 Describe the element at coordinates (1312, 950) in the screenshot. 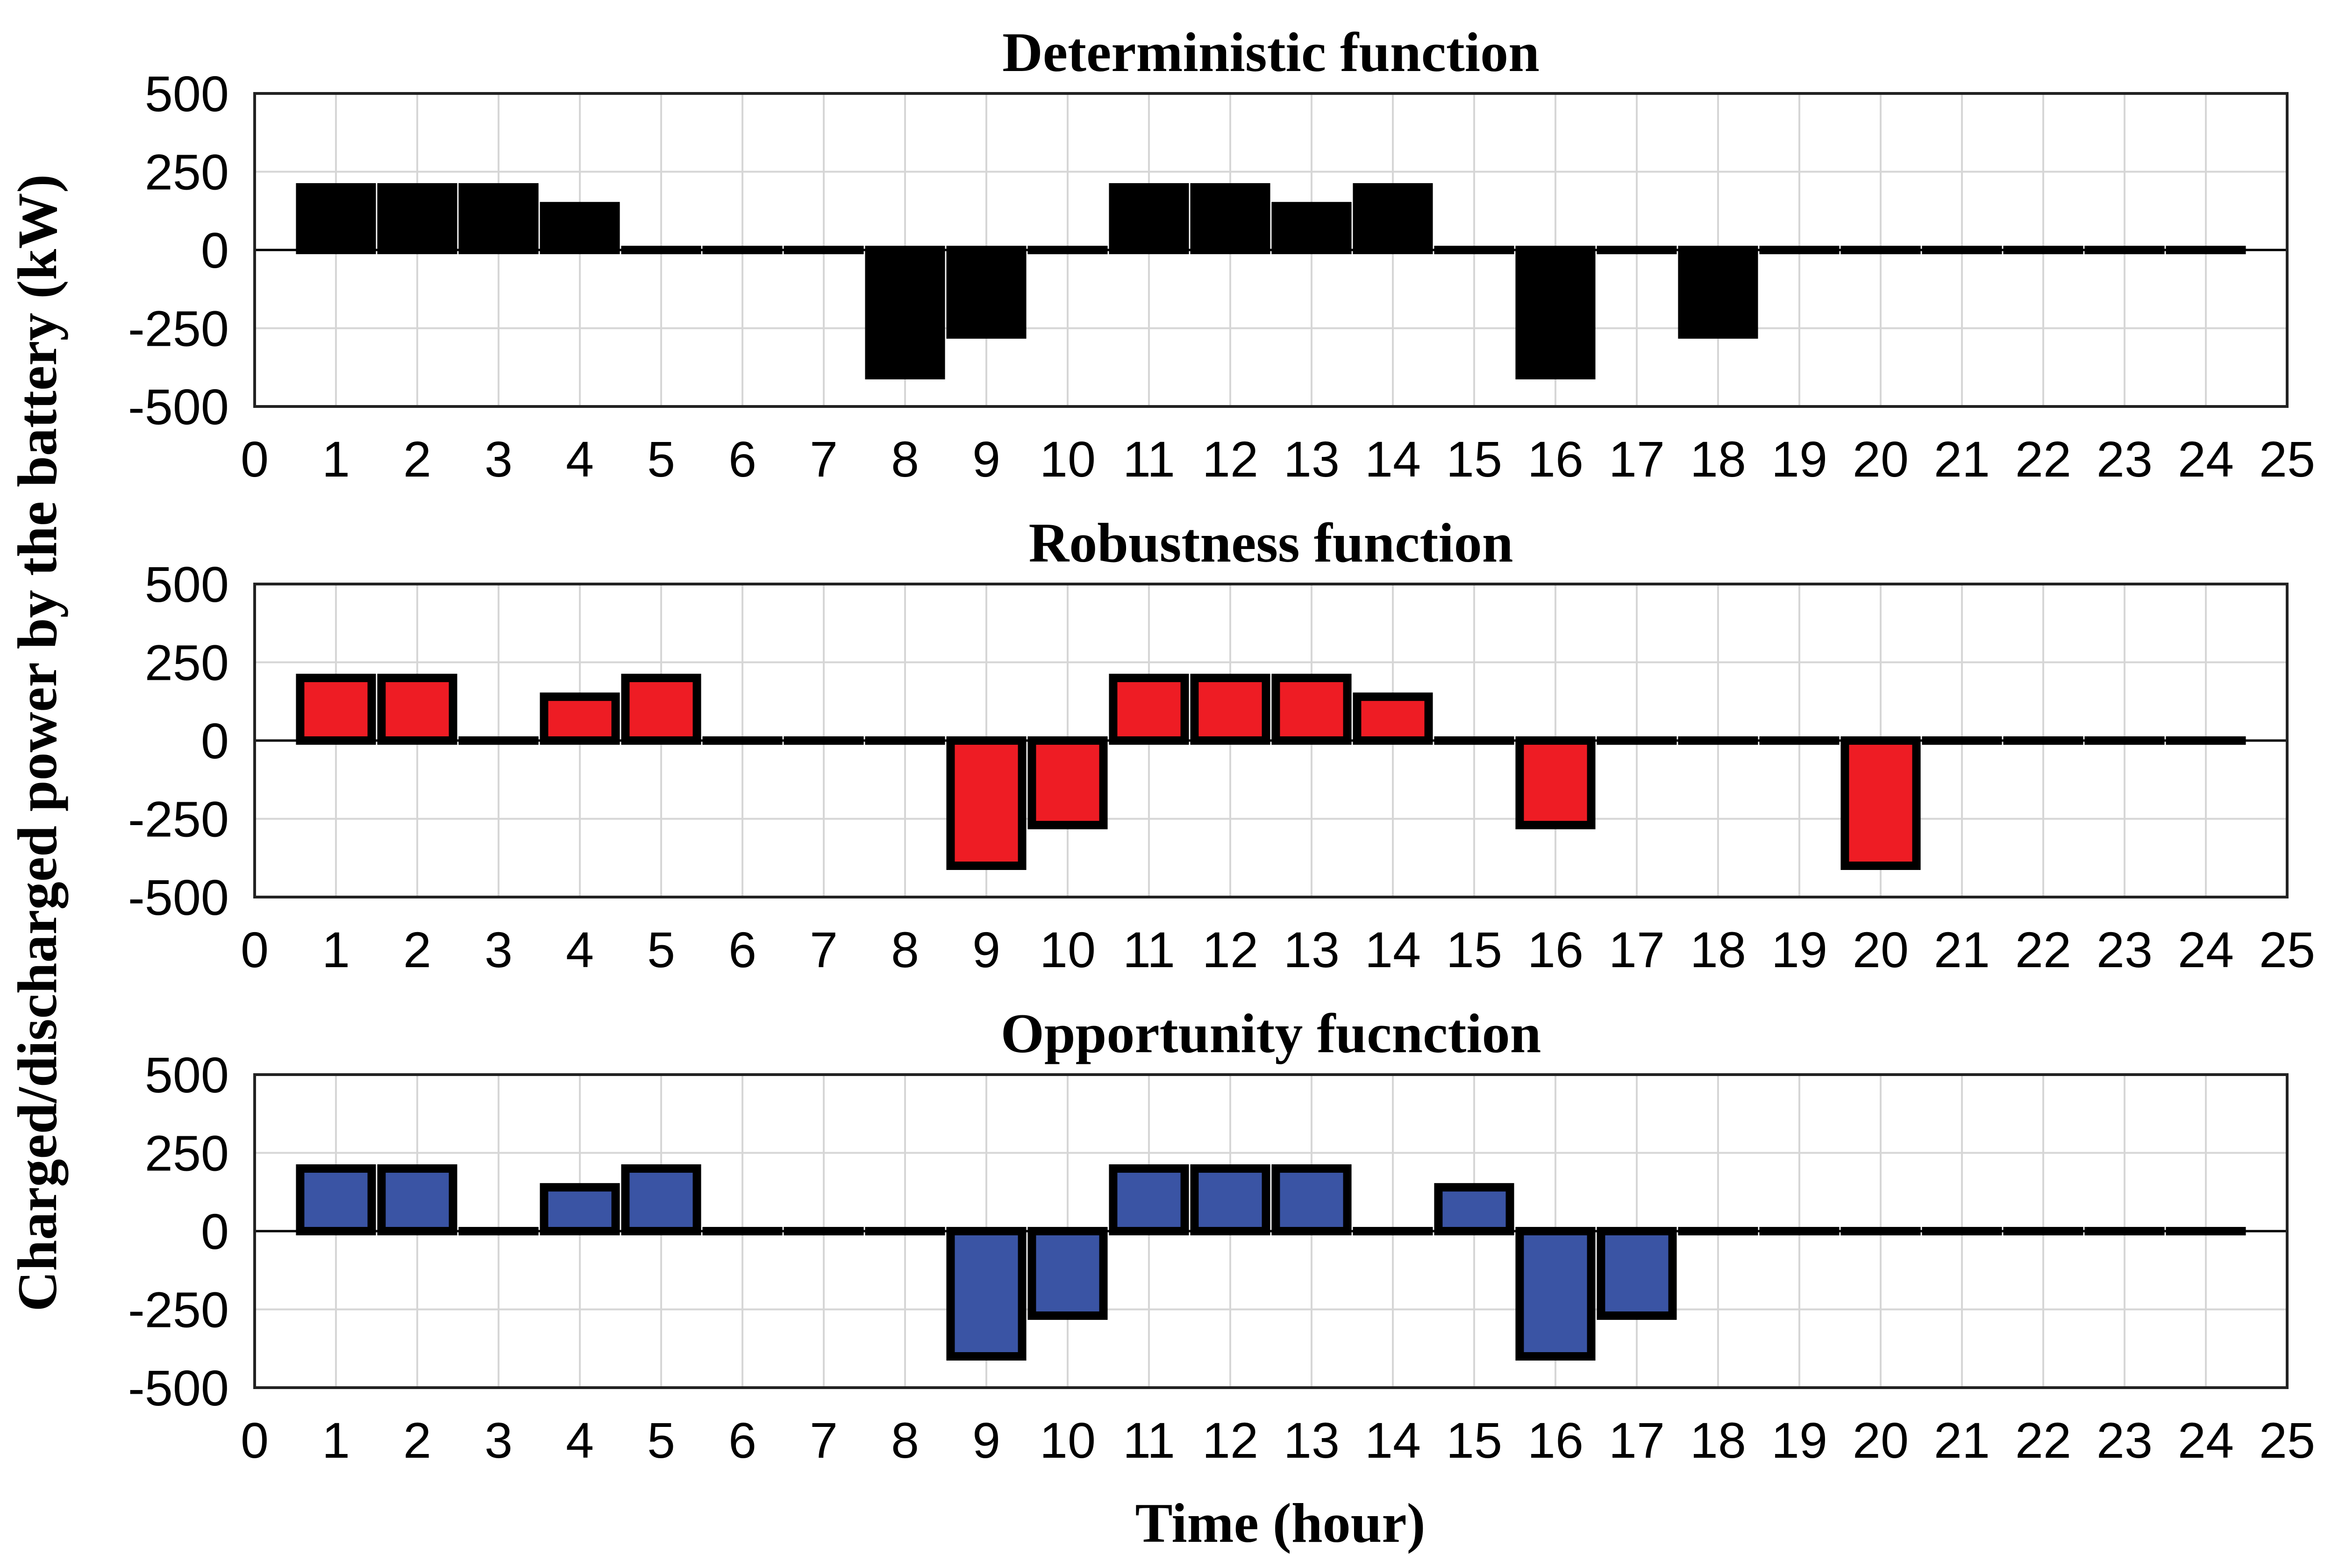

I see `x-tick-label: 13` at that location.